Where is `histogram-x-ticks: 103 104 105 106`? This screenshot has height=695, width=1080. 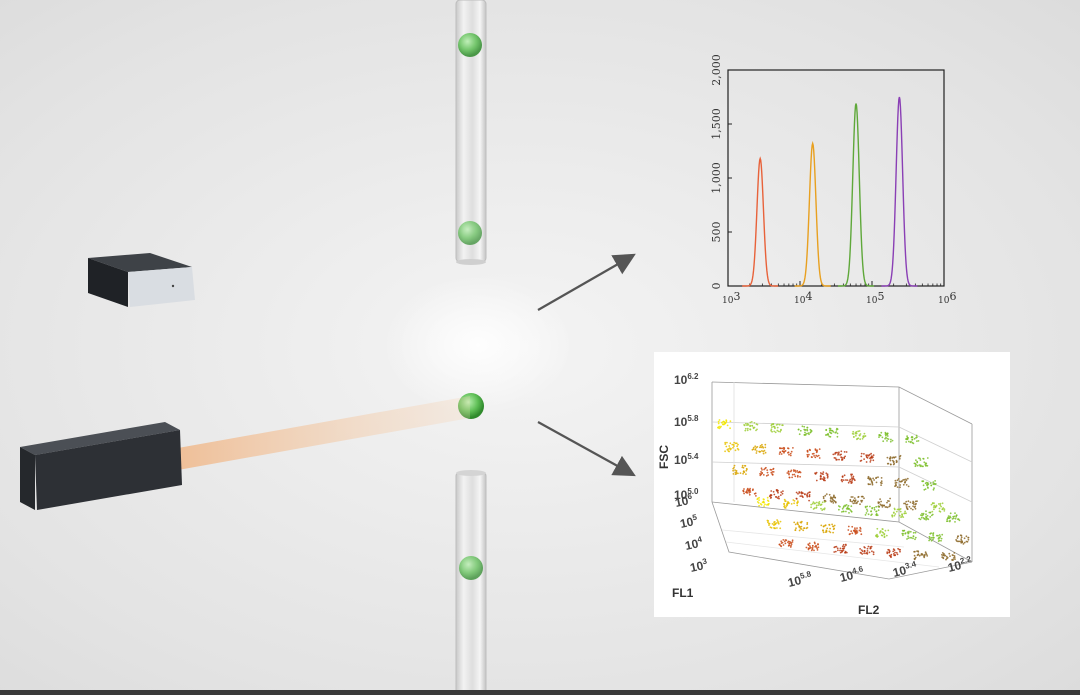 histogram-x-ticks: 103 104 105 106 is located at coordinates (839, 293).